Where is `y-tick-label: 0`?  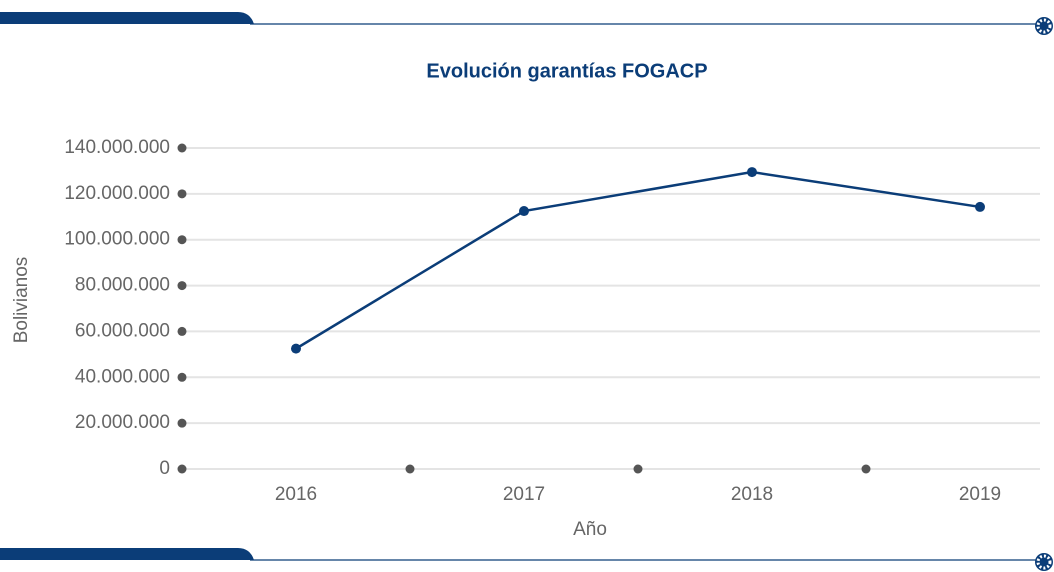
y-tick-label: 0 is located at coordinates (164, 468).